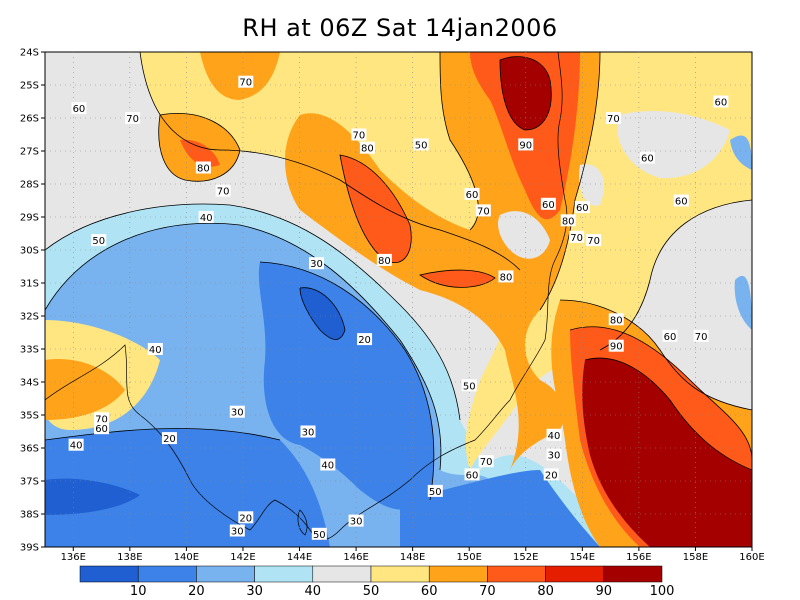  What do you see at coordinates (138, 591) in the screenshot?
I see `colorbar-label: 10` at bounding box center [138, 591].